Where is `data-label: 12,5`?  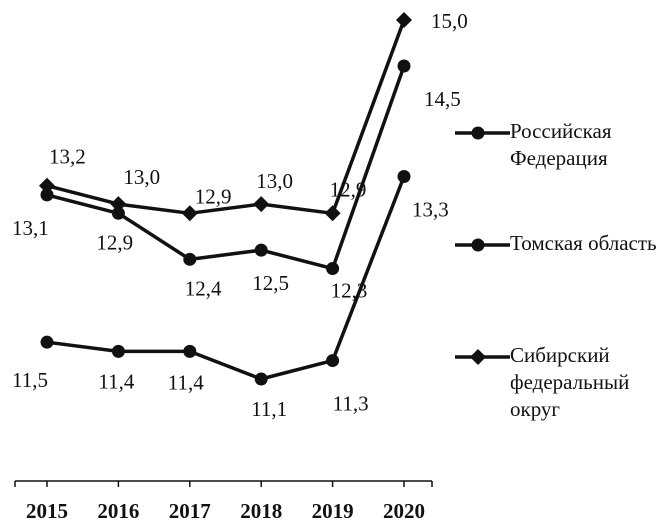
data-label: 12,5 is located at coordinates (270, 283).